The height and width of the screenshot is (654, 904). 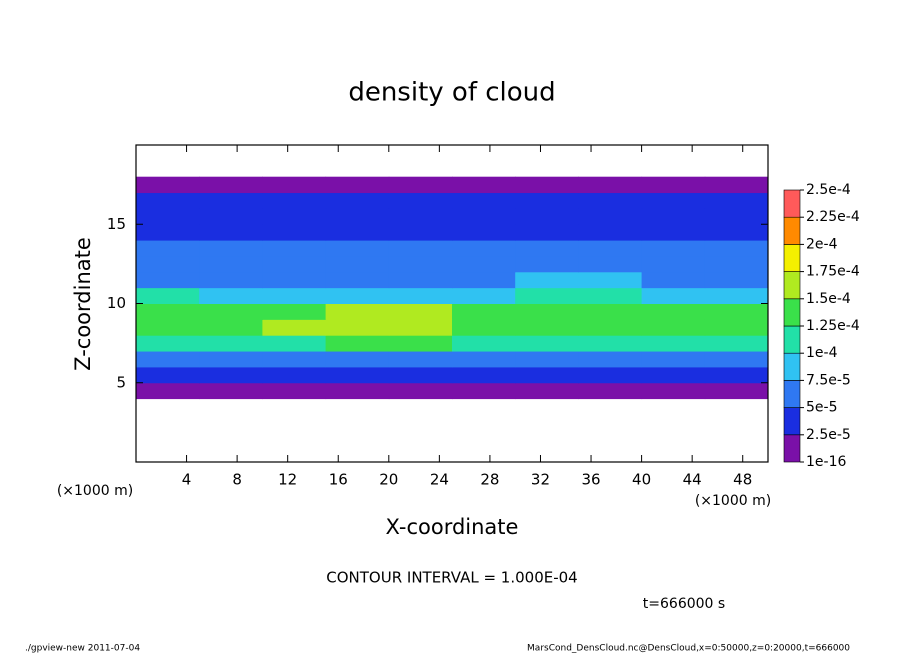 I want to click on colorbar-label: 2.5e-5, so click(x=828, y=435).